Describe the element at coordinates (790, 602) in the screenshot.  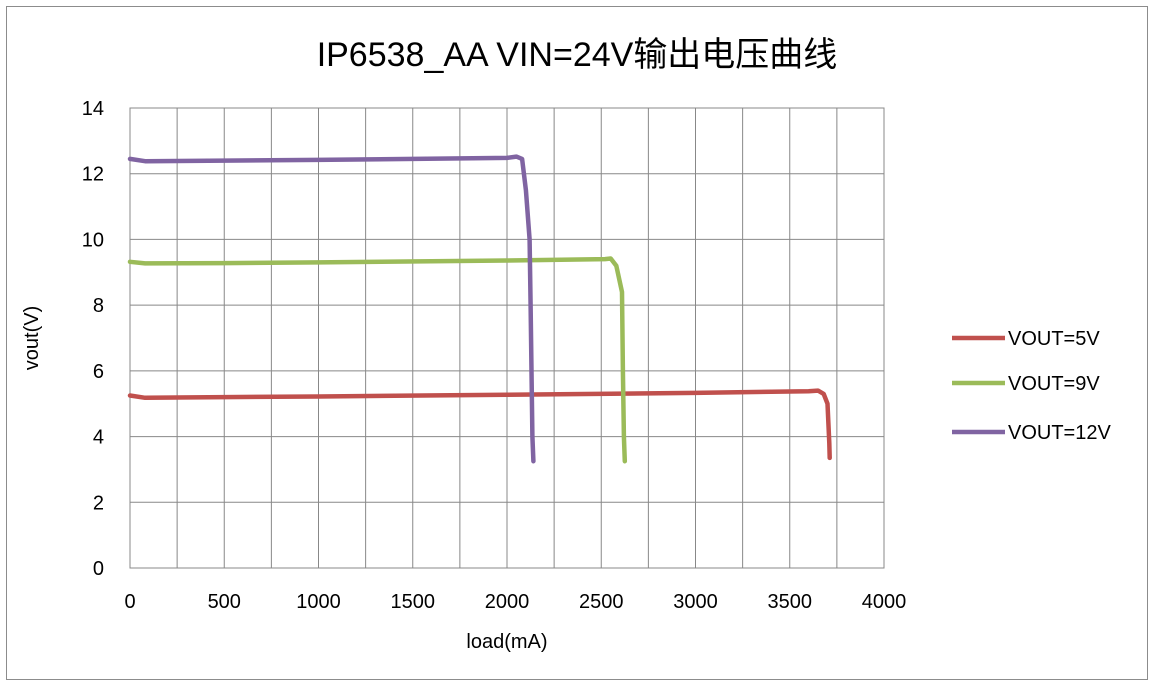
I see `x-tick-label: 3500` at that location.